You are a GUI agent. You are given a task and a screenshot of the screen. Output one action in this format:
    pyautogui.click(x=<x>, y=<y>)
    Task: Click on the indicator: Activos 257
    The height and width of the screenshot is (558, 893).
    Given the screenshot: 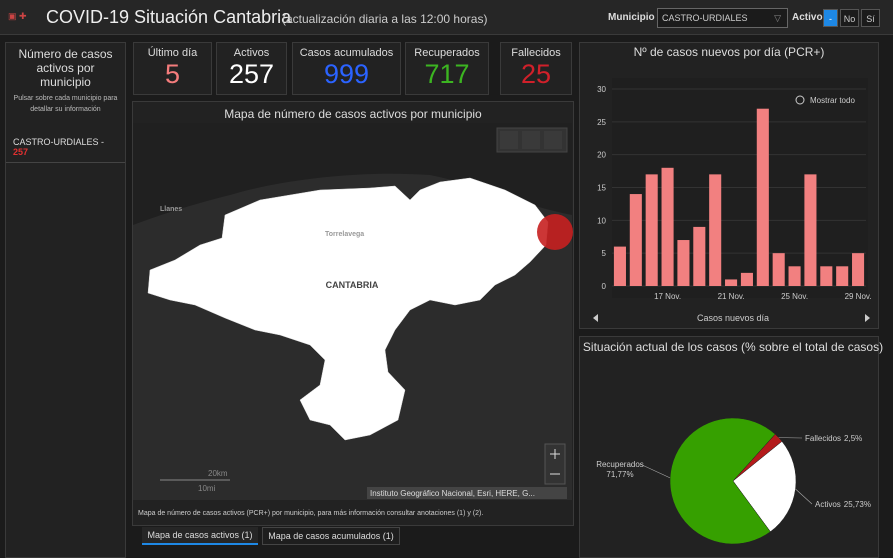 What is the action you would take?
    pyautogui.click(x=251, y=68)
    